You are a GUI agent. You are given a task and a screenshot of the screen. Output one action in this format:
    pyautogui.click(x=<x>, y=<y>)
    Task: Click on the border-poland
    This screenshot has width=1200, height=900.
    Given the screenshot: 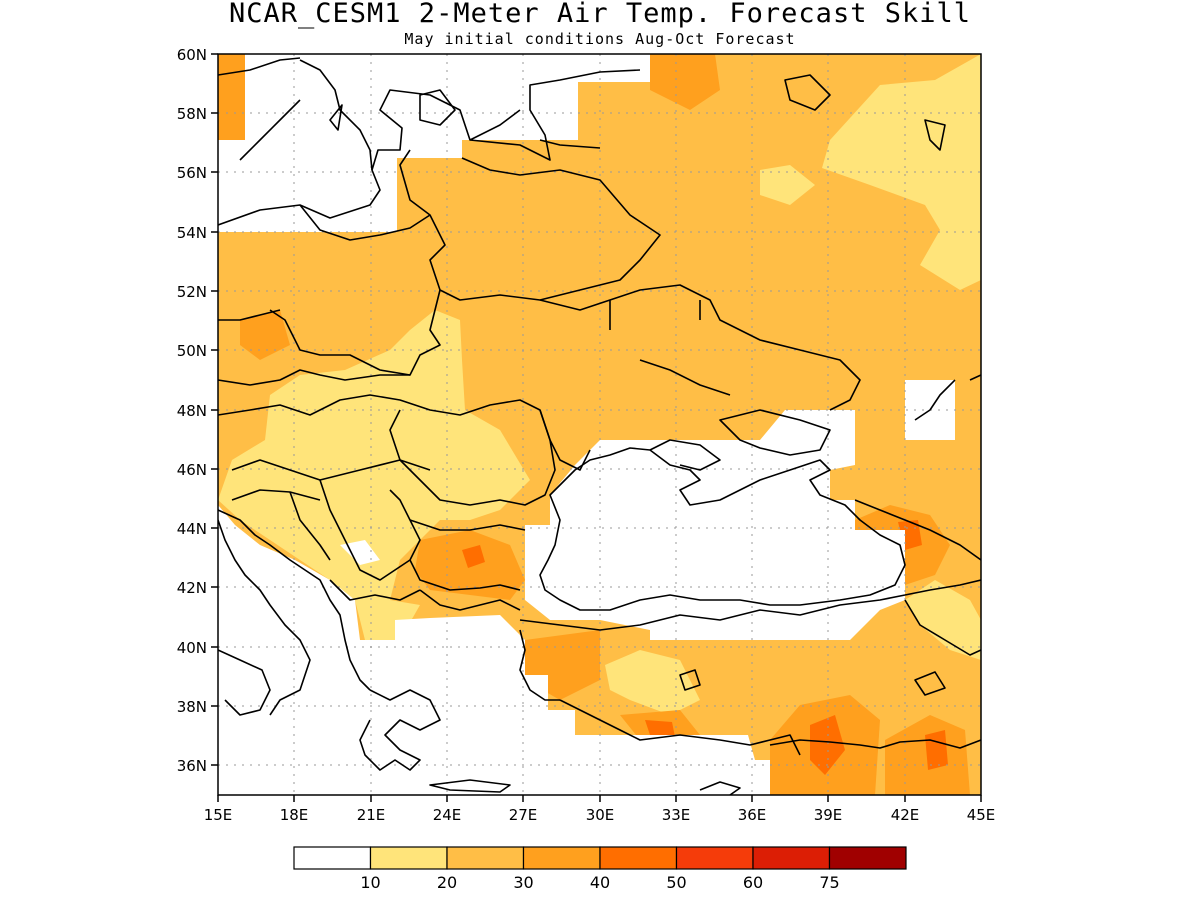 What is the action you would take?
    pyautogui.click(x=355, y=290)
    